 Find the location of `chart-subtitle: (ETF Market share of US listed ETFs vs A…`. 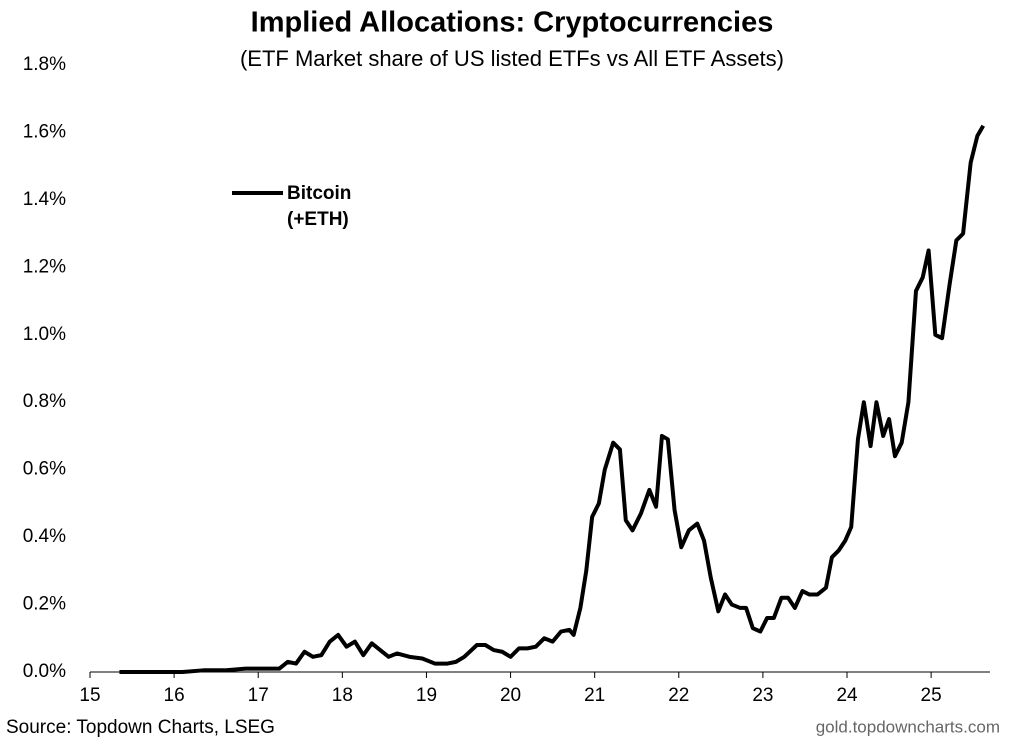

chart-subtitle: (ETF Market share of US listed ETFs vs A… is located at coordinates (512, 58).